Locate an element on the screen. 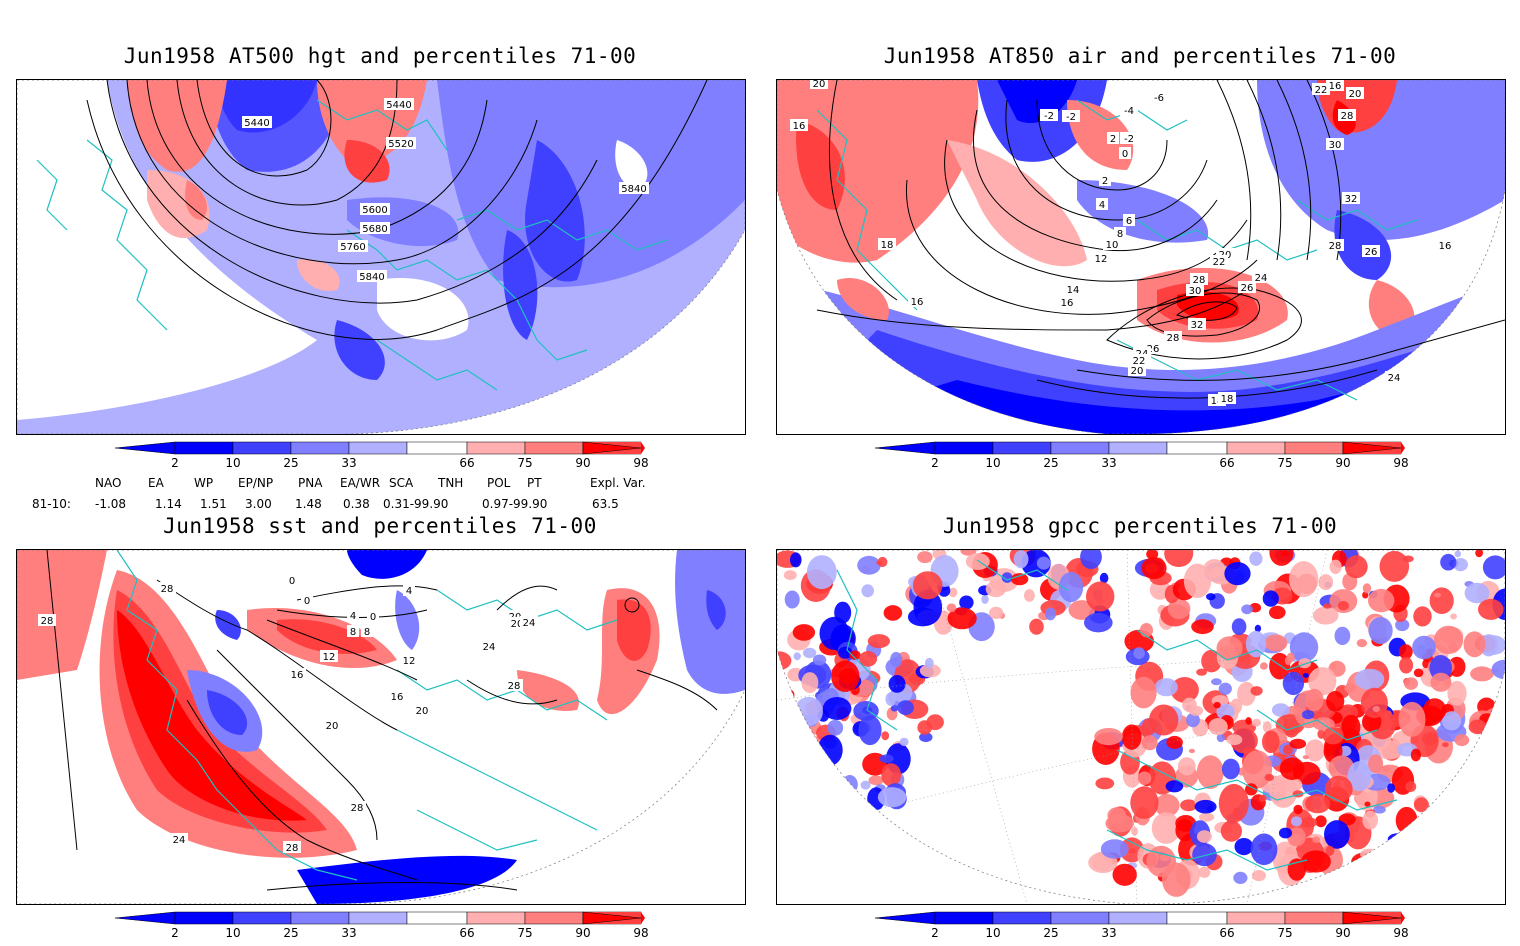 The height and width of the screenshot is (946, 1520). contour-label: 5680 is located at coordinates (374, 229).